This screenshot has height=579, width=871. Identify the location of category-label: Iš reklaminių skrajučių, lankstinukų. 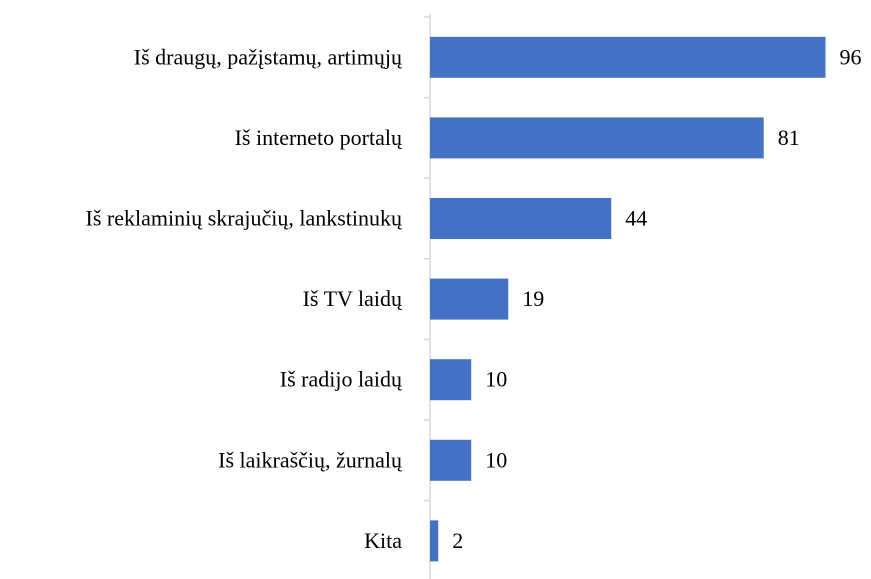
(244, 218).